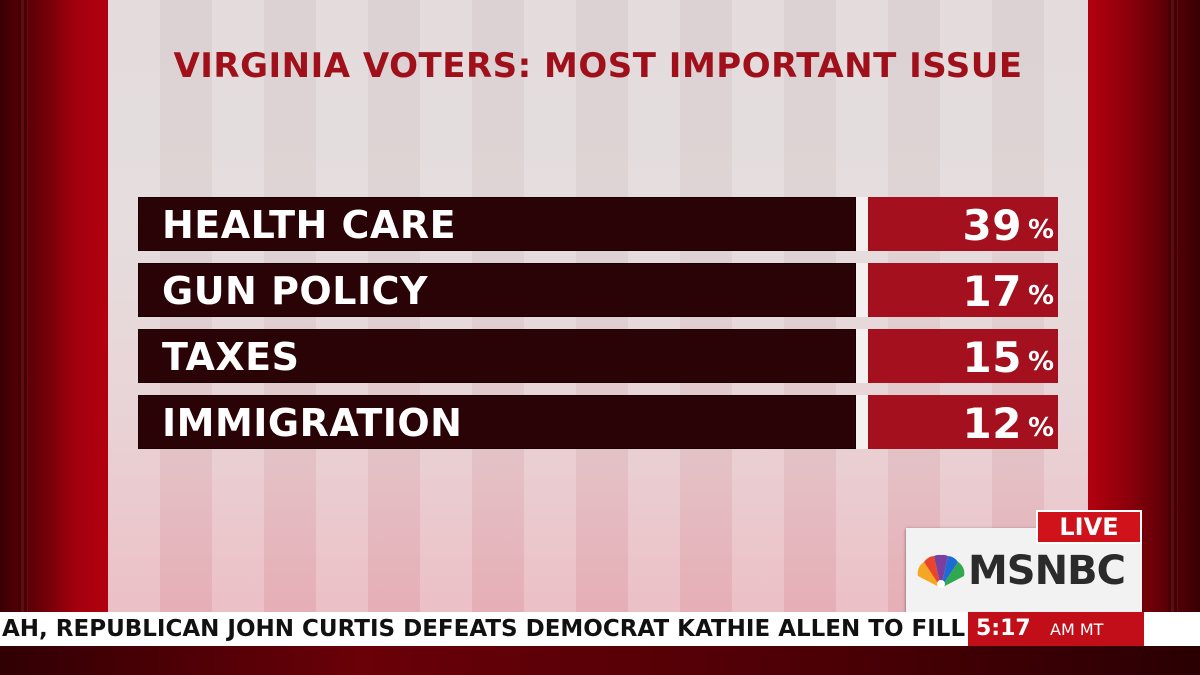 The height and width of the screenshot is (675, 1200). Describe the element at coordinates (497, 356) in the screenshot. I see `issue-label-bar: TAXES` at that location.